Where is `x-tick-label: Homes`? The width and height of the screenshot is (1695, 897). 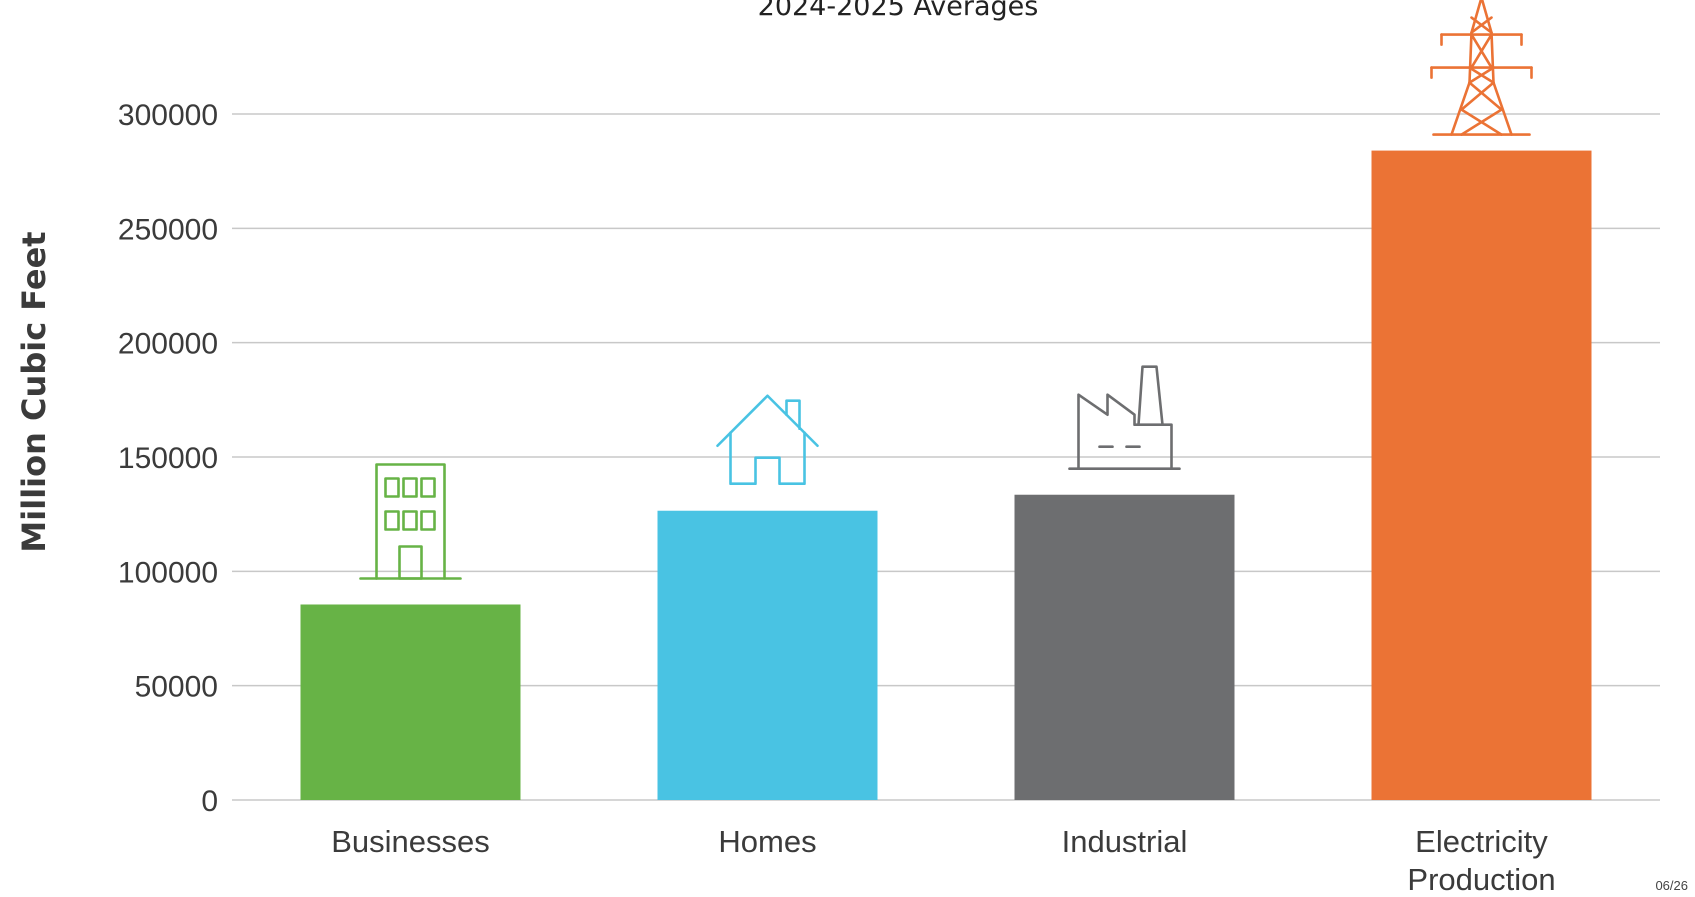 x-tick-label: Homes is located at coordinates (767, 841).